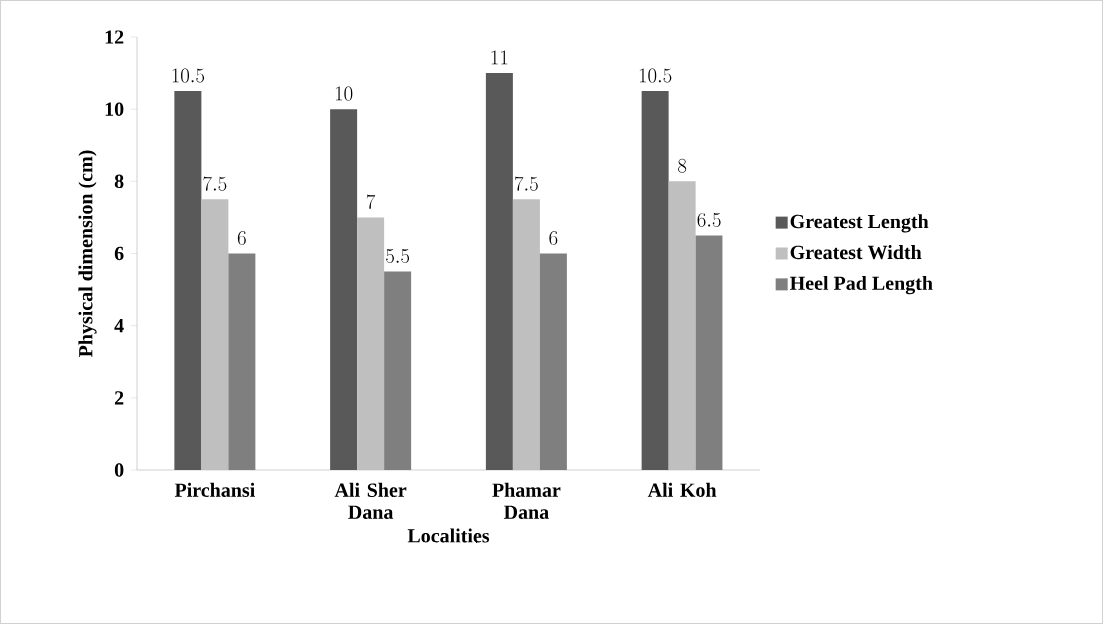  I want to click on x-tick-label: Ali Koh, so click(682, 489).